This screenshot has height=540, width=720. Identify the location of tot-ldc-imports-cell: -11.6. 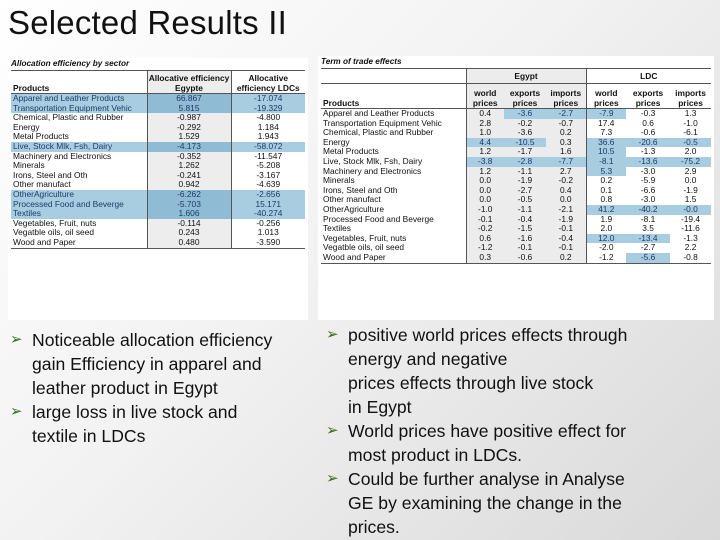
(690, 229).